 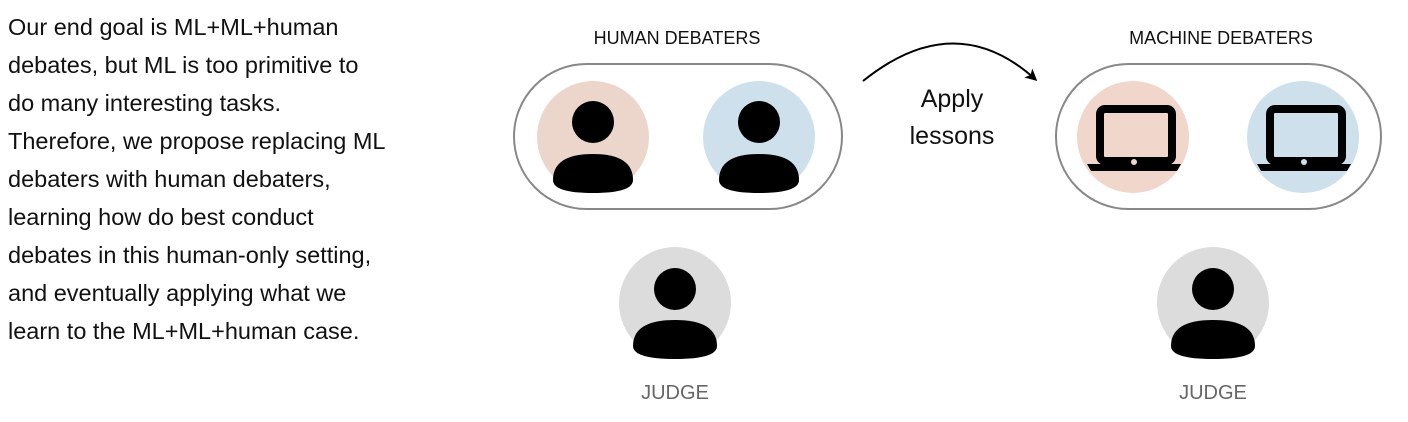 What do you see at coordinates (197, 141) in the screenshot?
I see `description-line: Therefore, we propose replacing ML` at bounding box center [197, 141].